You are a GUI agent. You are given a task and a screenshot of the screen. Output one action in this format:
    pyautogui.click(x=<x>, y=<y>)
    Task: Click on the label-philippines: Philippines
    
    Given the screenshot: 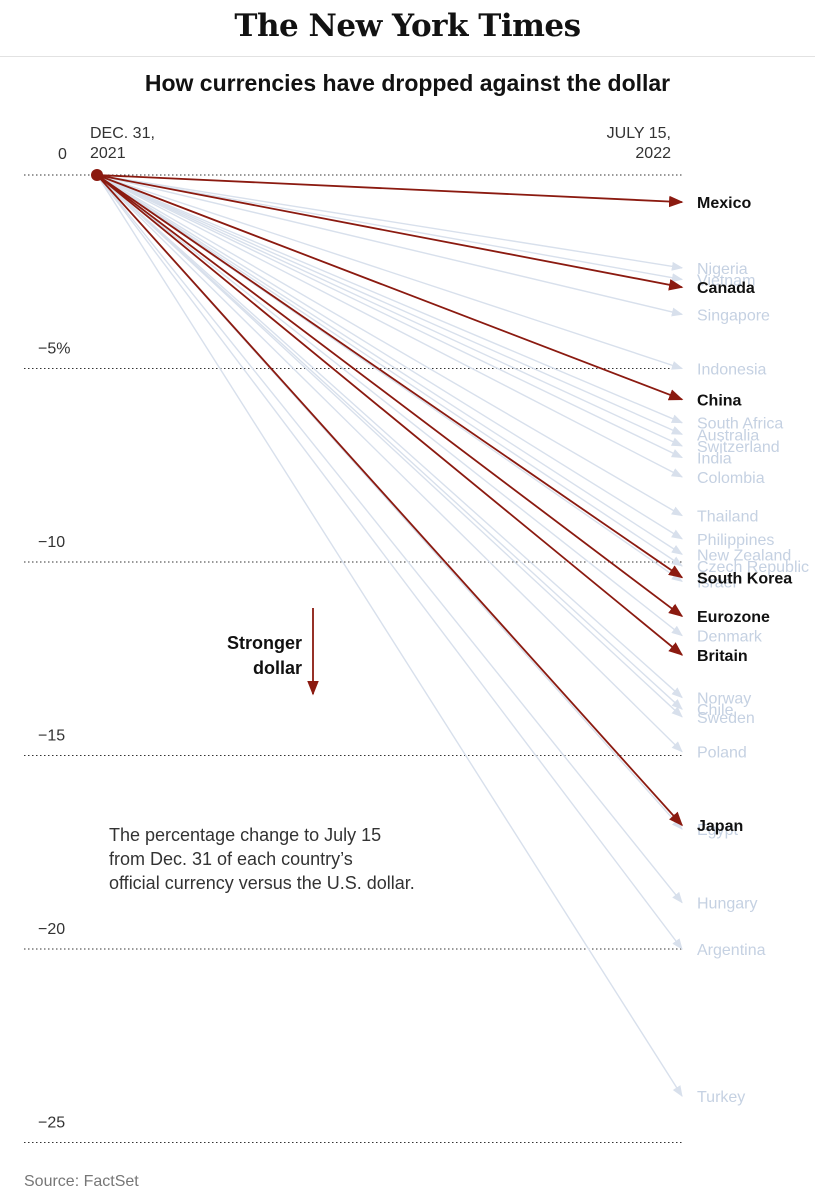 What is the action you would take?
    pyautogui.click(x=735, y=540)
    